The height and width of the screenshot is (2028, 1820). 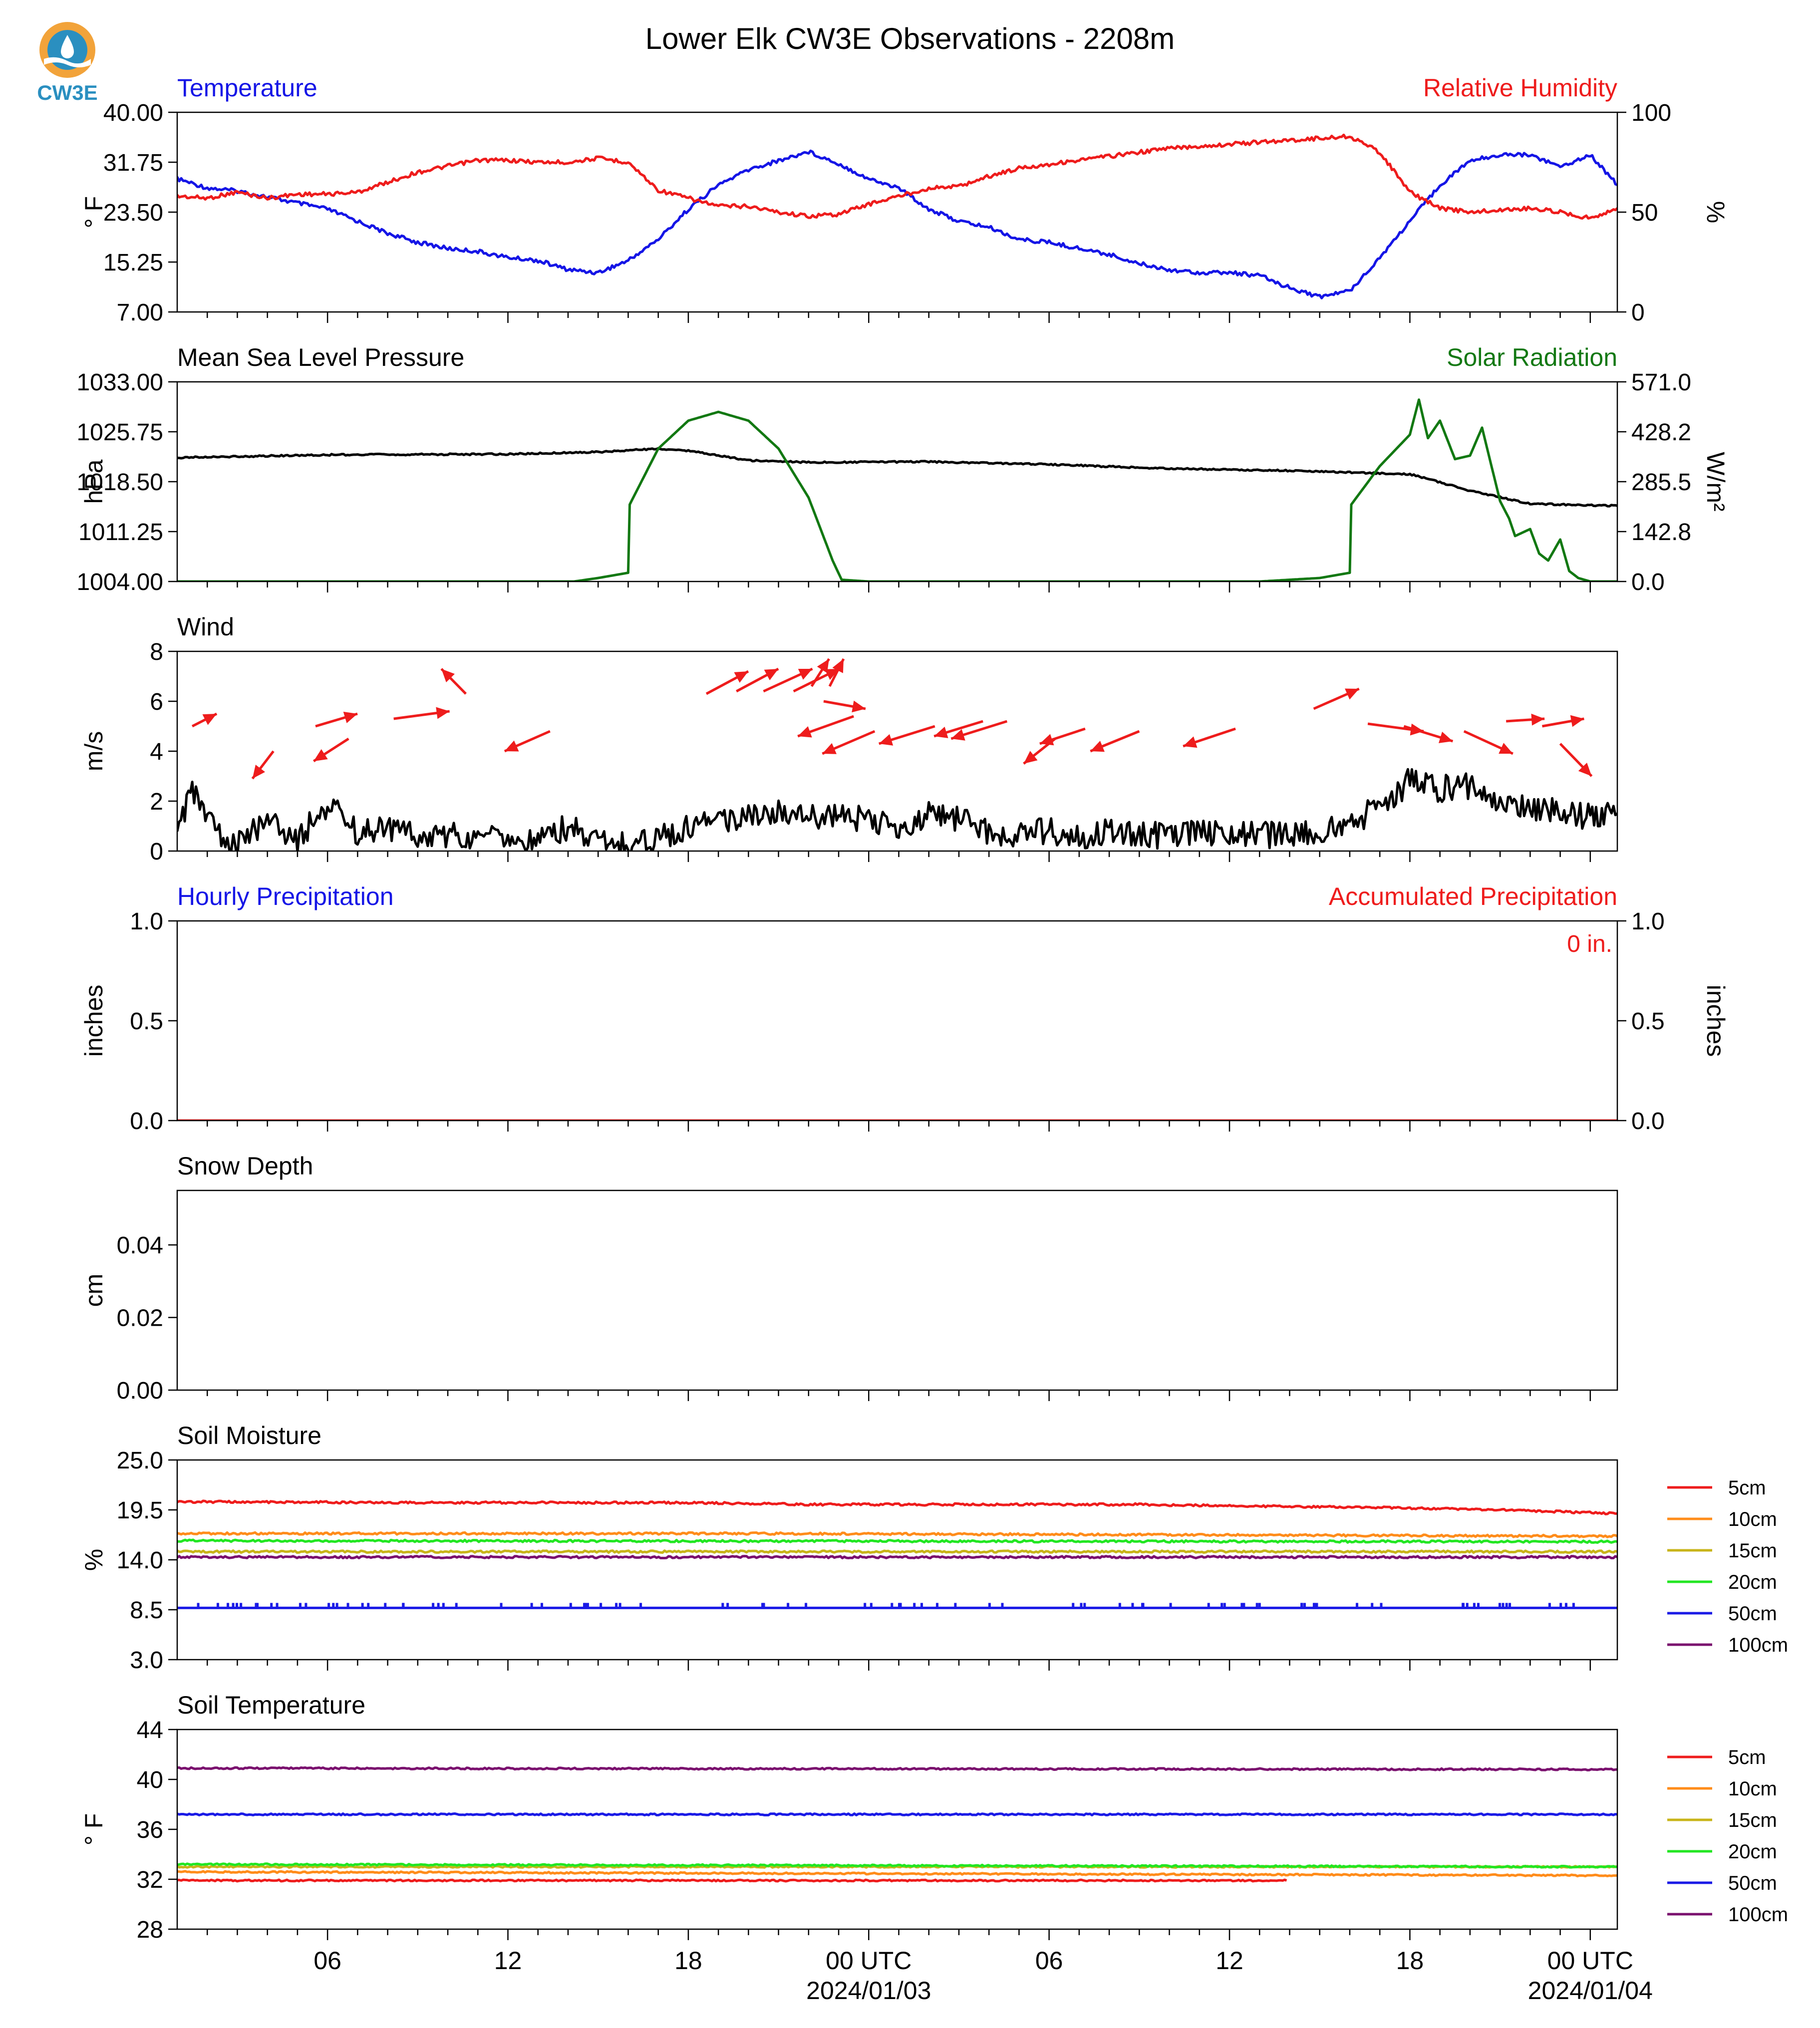 I want to click on legend-label: 100cm, so click(x=1758, y=1645).